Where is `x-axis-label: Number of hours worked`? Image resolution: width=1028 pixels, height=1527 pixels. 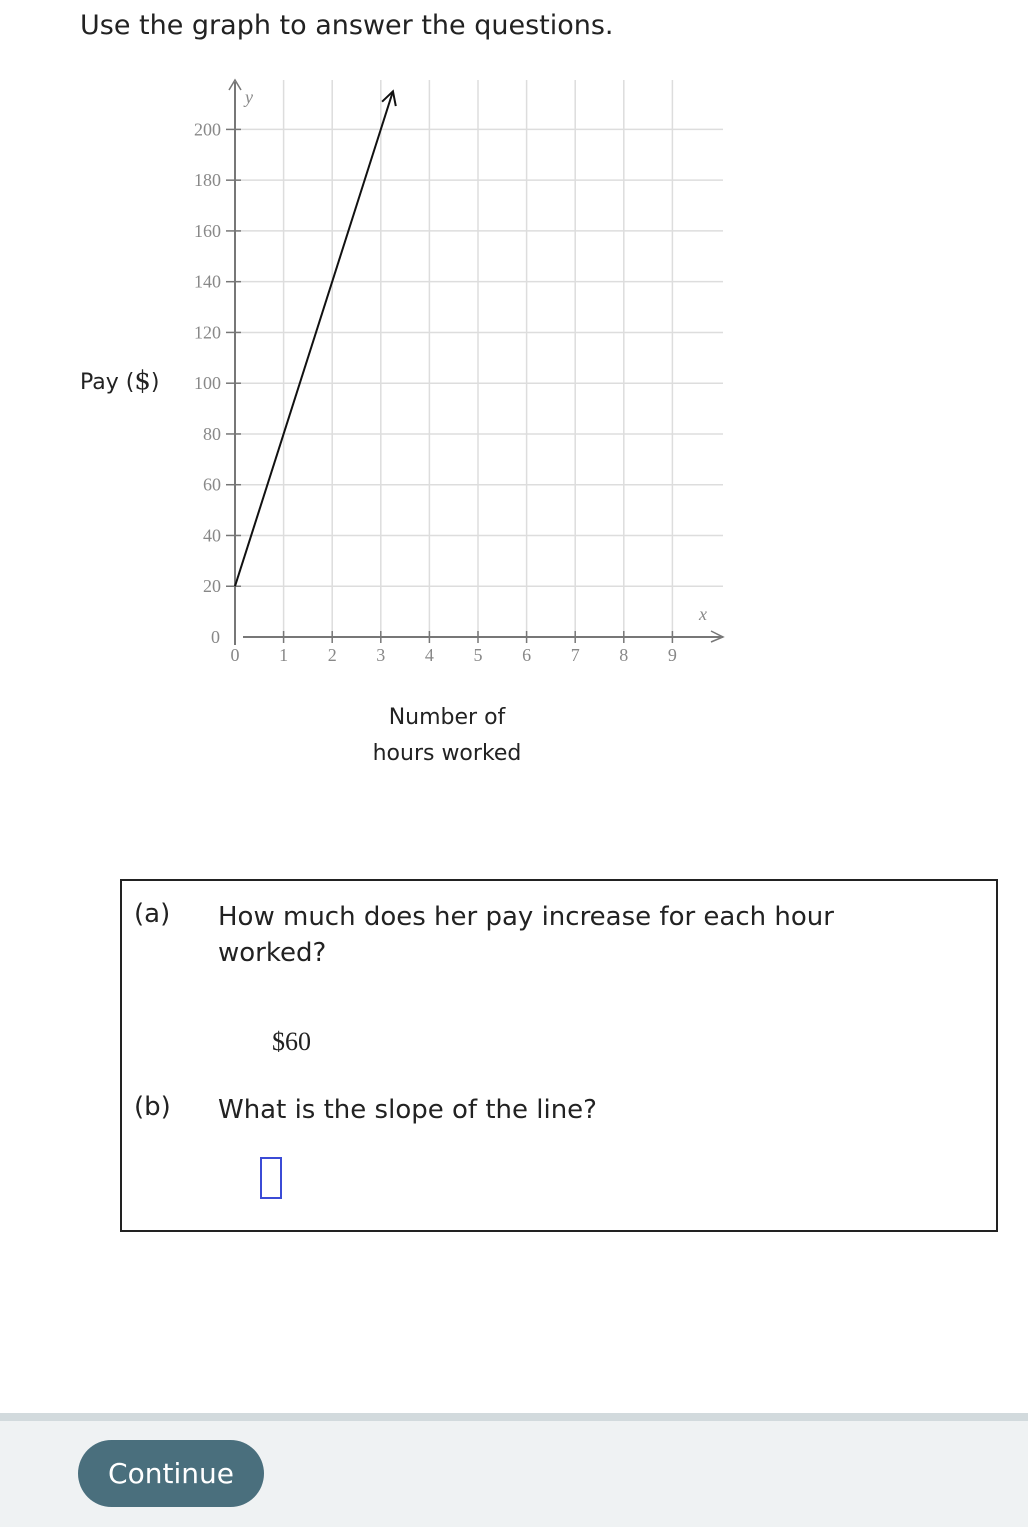
x-axis-label: Number of hours worked is located at coordinates (447, 736).